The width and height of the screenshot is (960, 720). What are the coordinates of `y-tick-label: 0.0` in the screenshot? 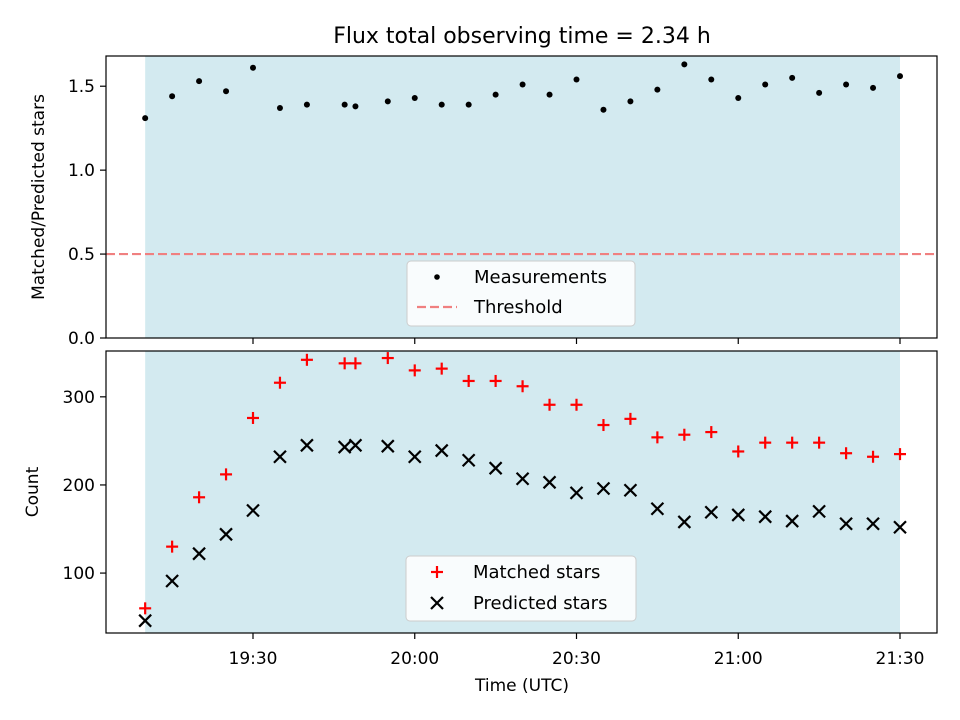 It's located at (81, 339).